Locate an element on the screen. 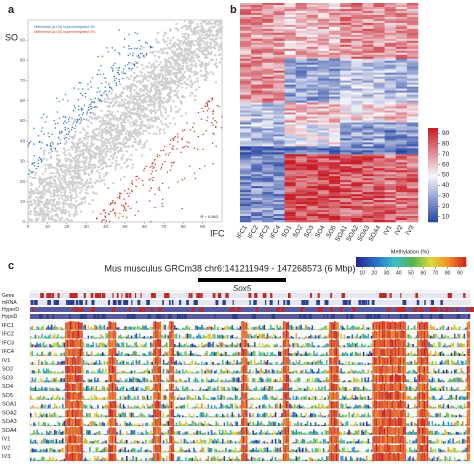  y-tick-label: 10 is located at coordinates (23, 201).